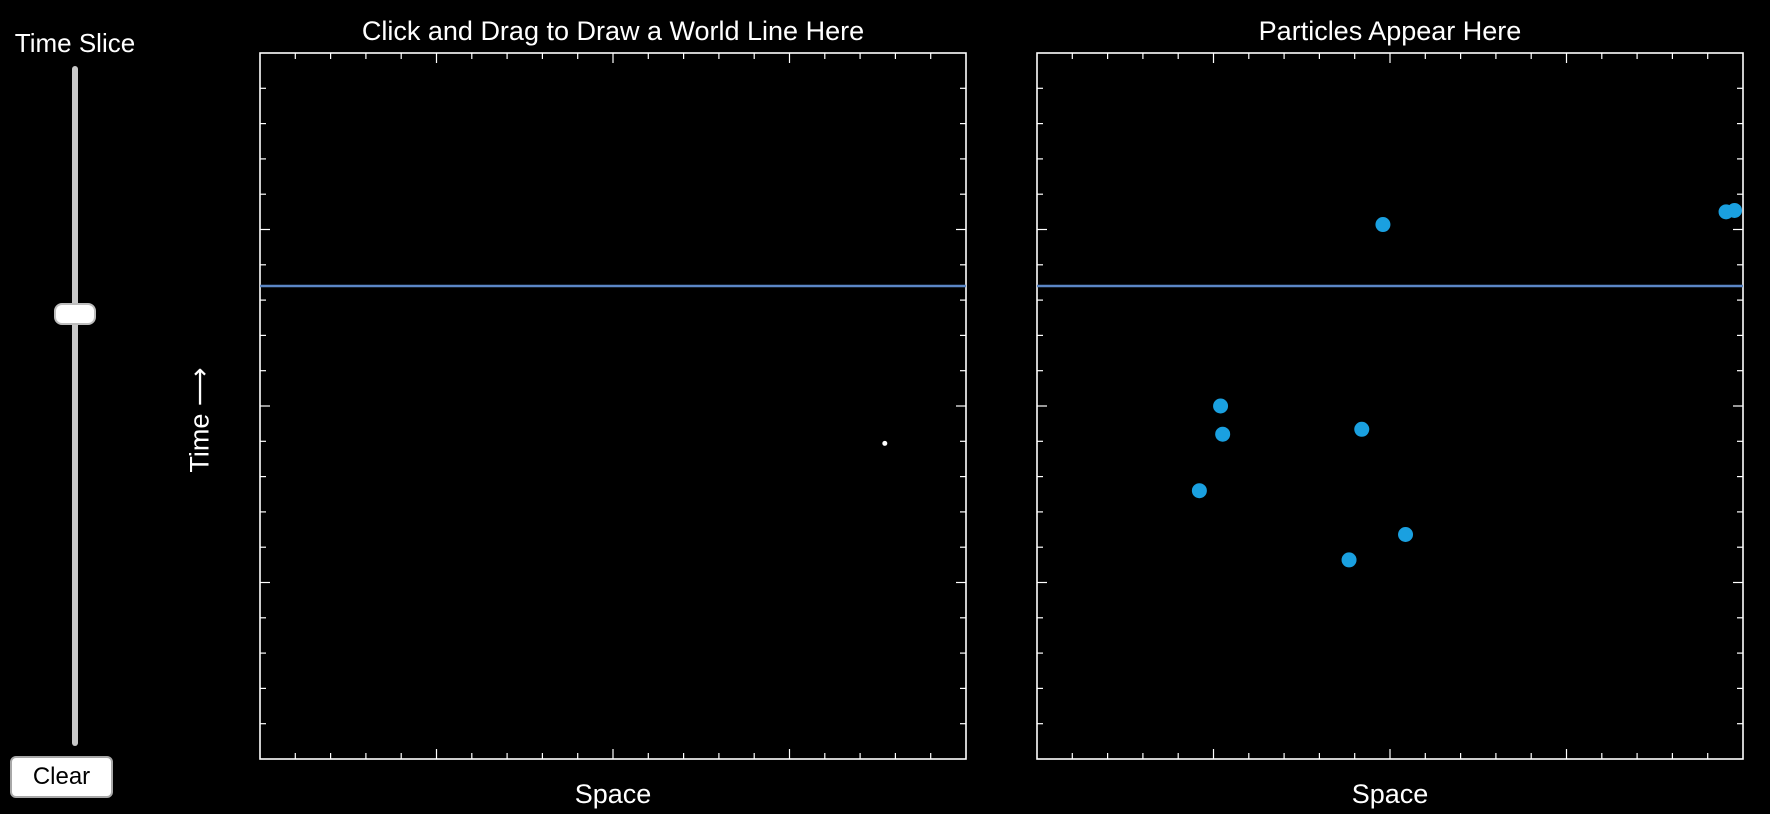 The image size is (1770, 814). Describe the element at coordinates (75, 43) in the screenshot. I see `slider-title: Time Slice` at that location.